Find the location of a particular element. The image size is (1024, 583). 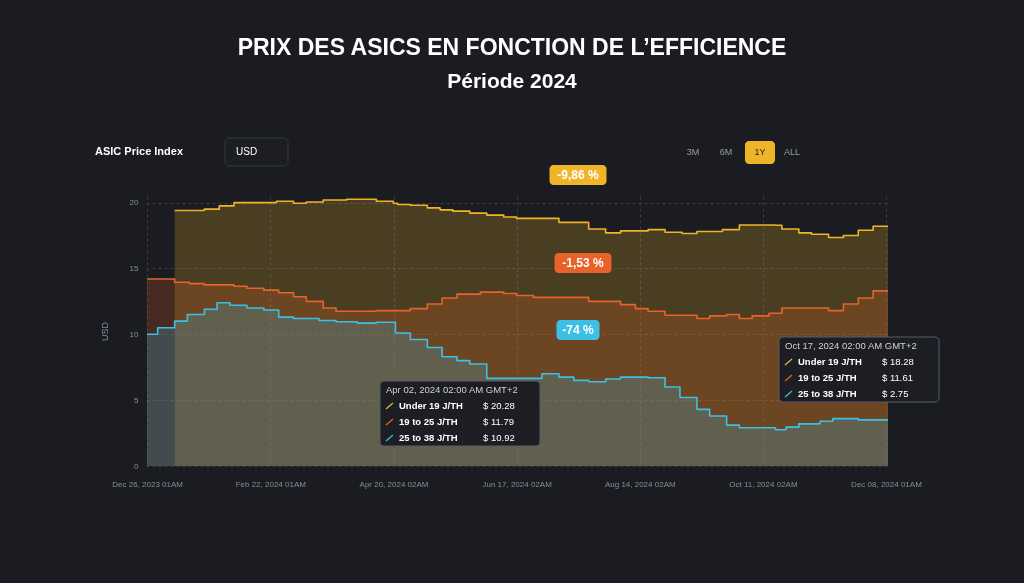

annotation: $ 20.28 is located at coordinates (499, 405).